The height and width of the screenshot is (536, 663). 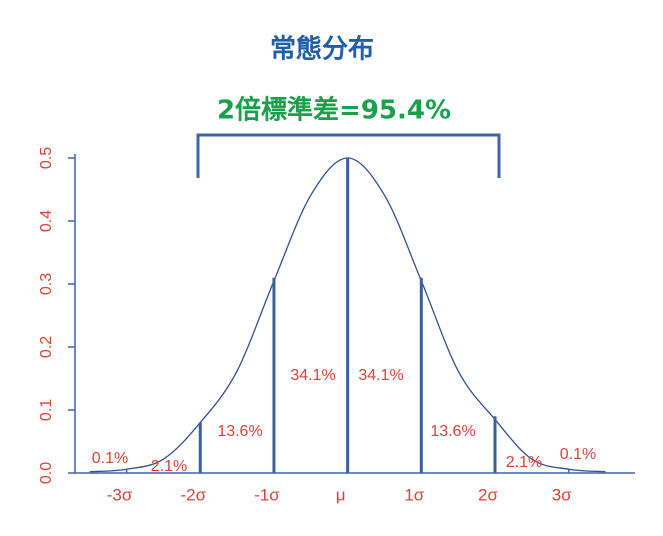 What do you see at coordinates (267, 494) in the screenshot?
I see `x-tick-label: -1σ` at bounding box center [267, 494].